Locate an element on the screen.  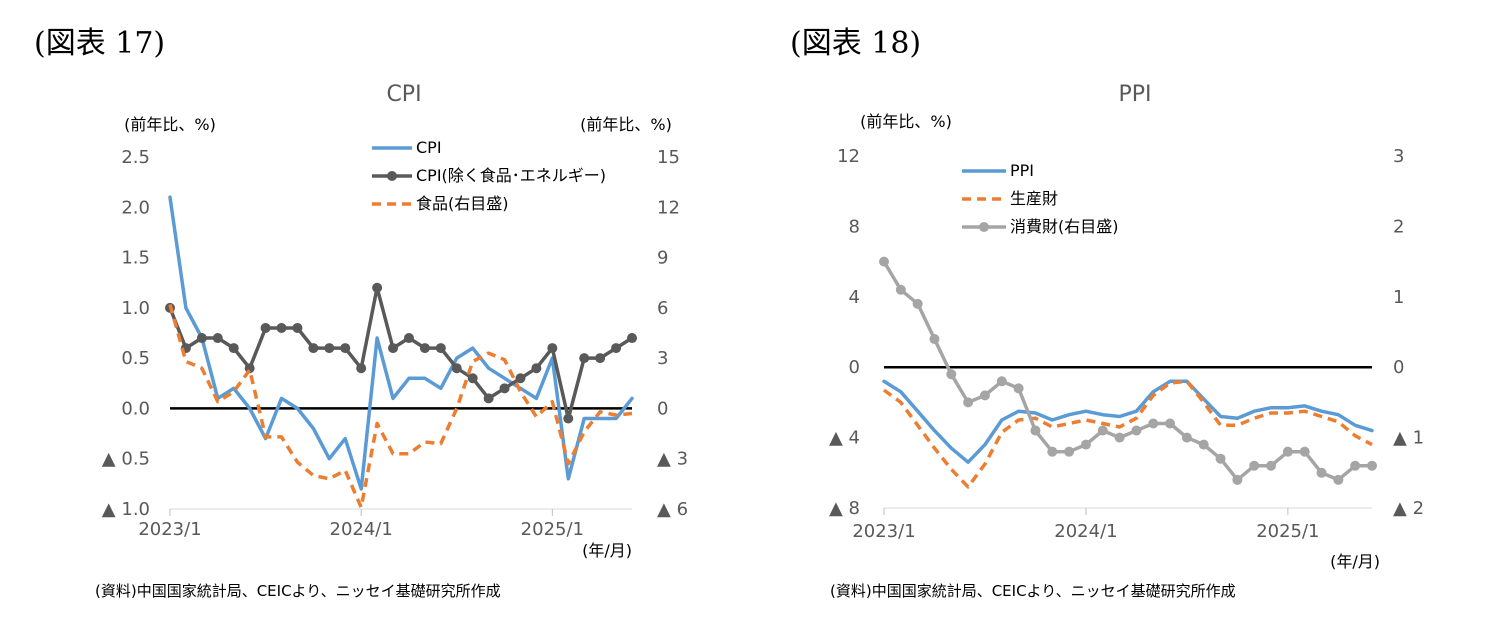
chart-0-series-2-line is located at coordinates (400, 407).